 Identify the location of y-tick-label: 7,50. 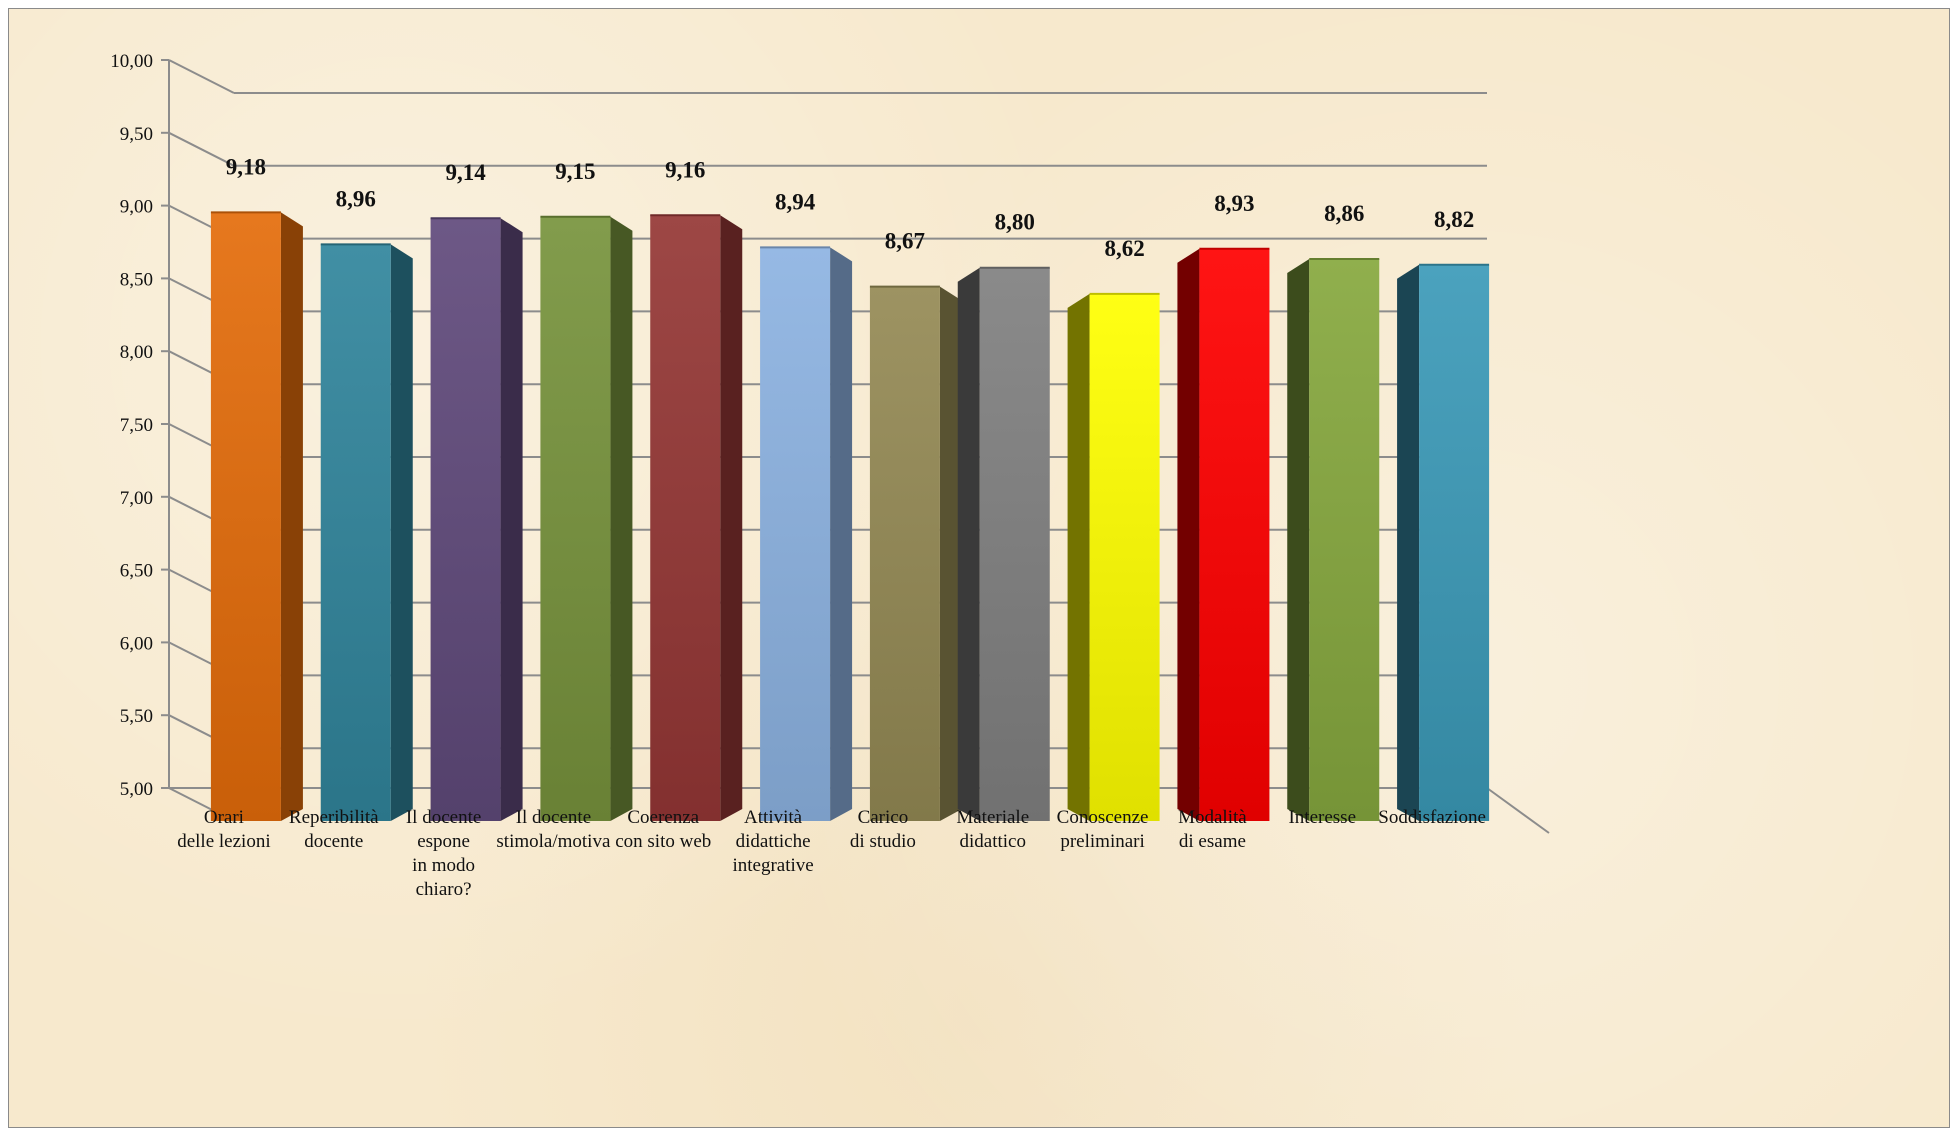
(136, 425).